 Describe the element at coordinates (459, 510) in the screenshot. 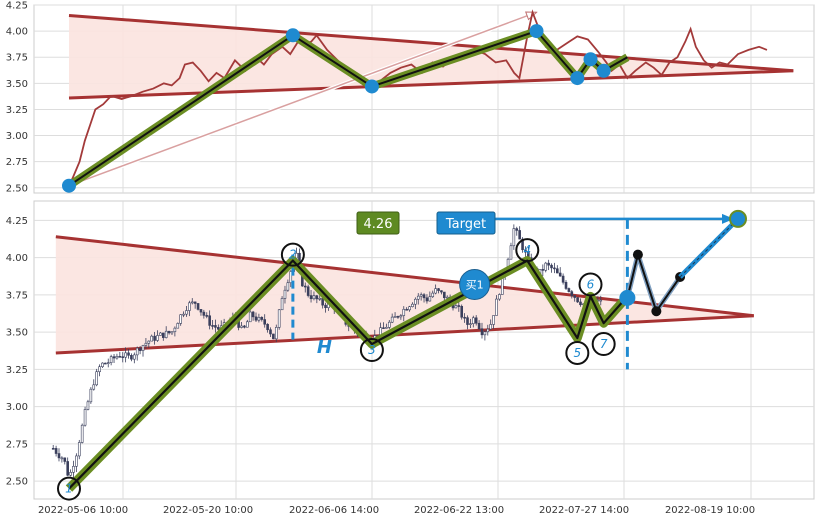

I see `bottom-xtick-label: 2022-06-22 13:00` at that location.